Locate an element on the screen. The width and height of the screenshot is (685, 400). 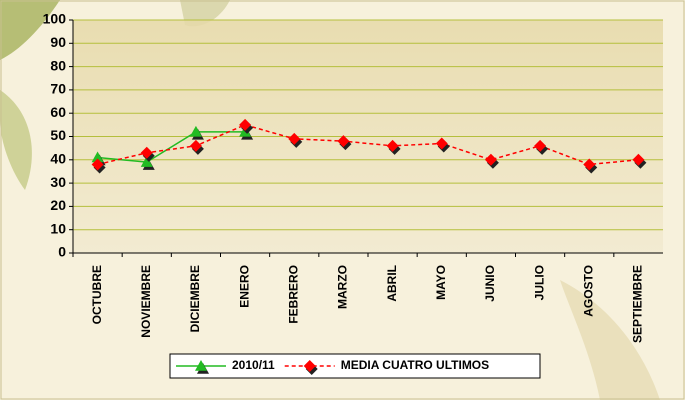
y-tick-label: 30 is located at coordinates (58, 182).